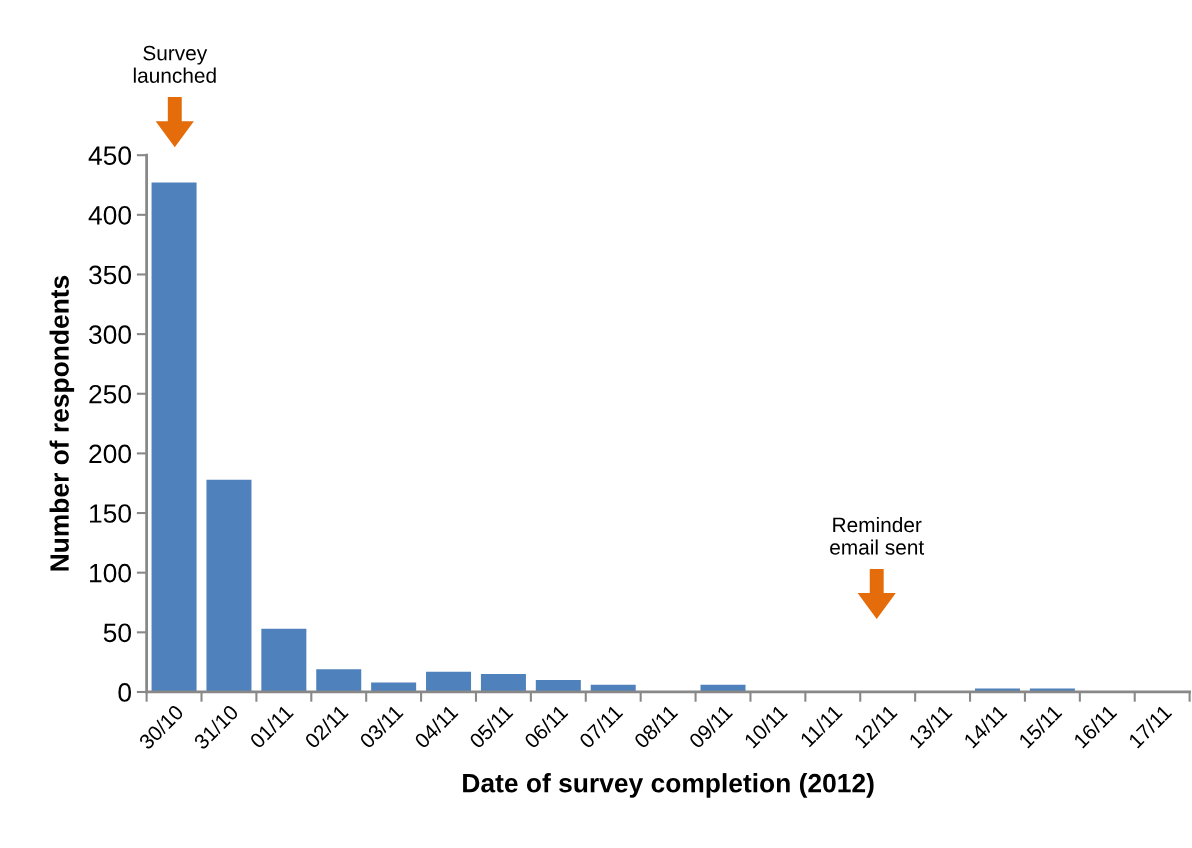  Describe the element at coordinates (110, 394) in the screenshot. I see `y-tick-label: 250` at that location.